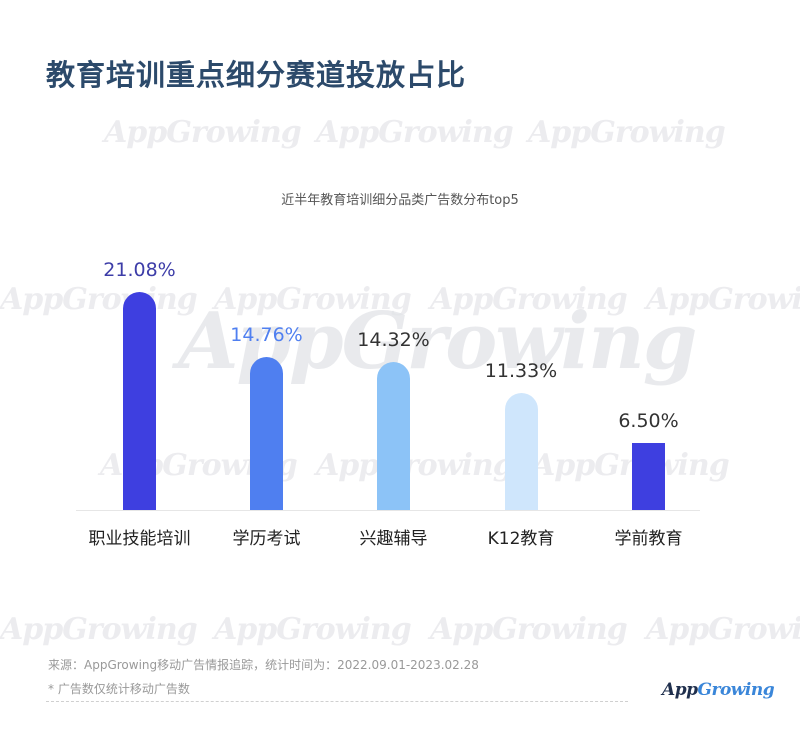 This screenshot has height=731, width=800. I want to click on chart-title: 近半年教育培训细分品类广告数分布top5, so click(400, 200).